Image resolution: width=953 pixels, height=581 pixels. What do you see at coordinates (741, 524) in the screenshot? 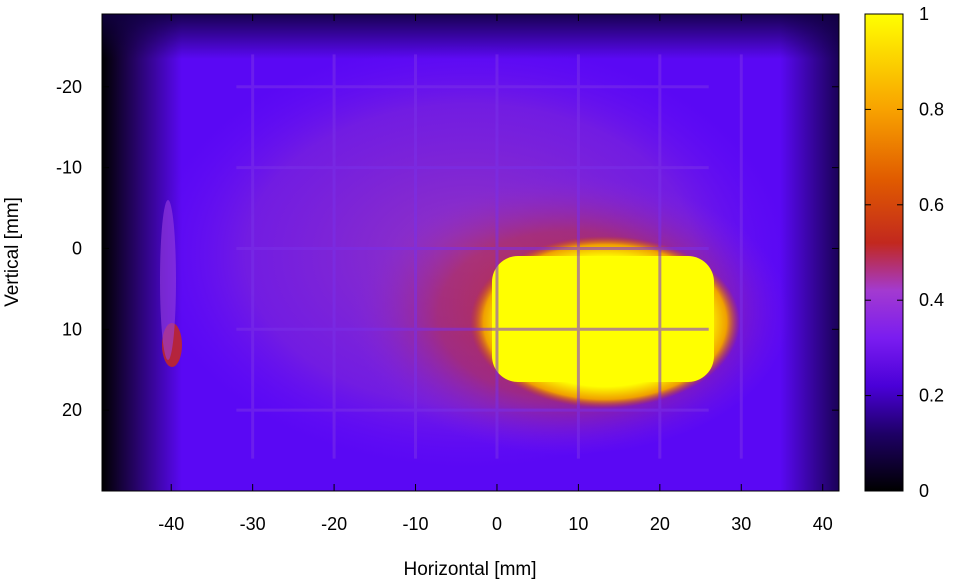
I see `x-tick-label: 30` at bounding box center [741, 524].